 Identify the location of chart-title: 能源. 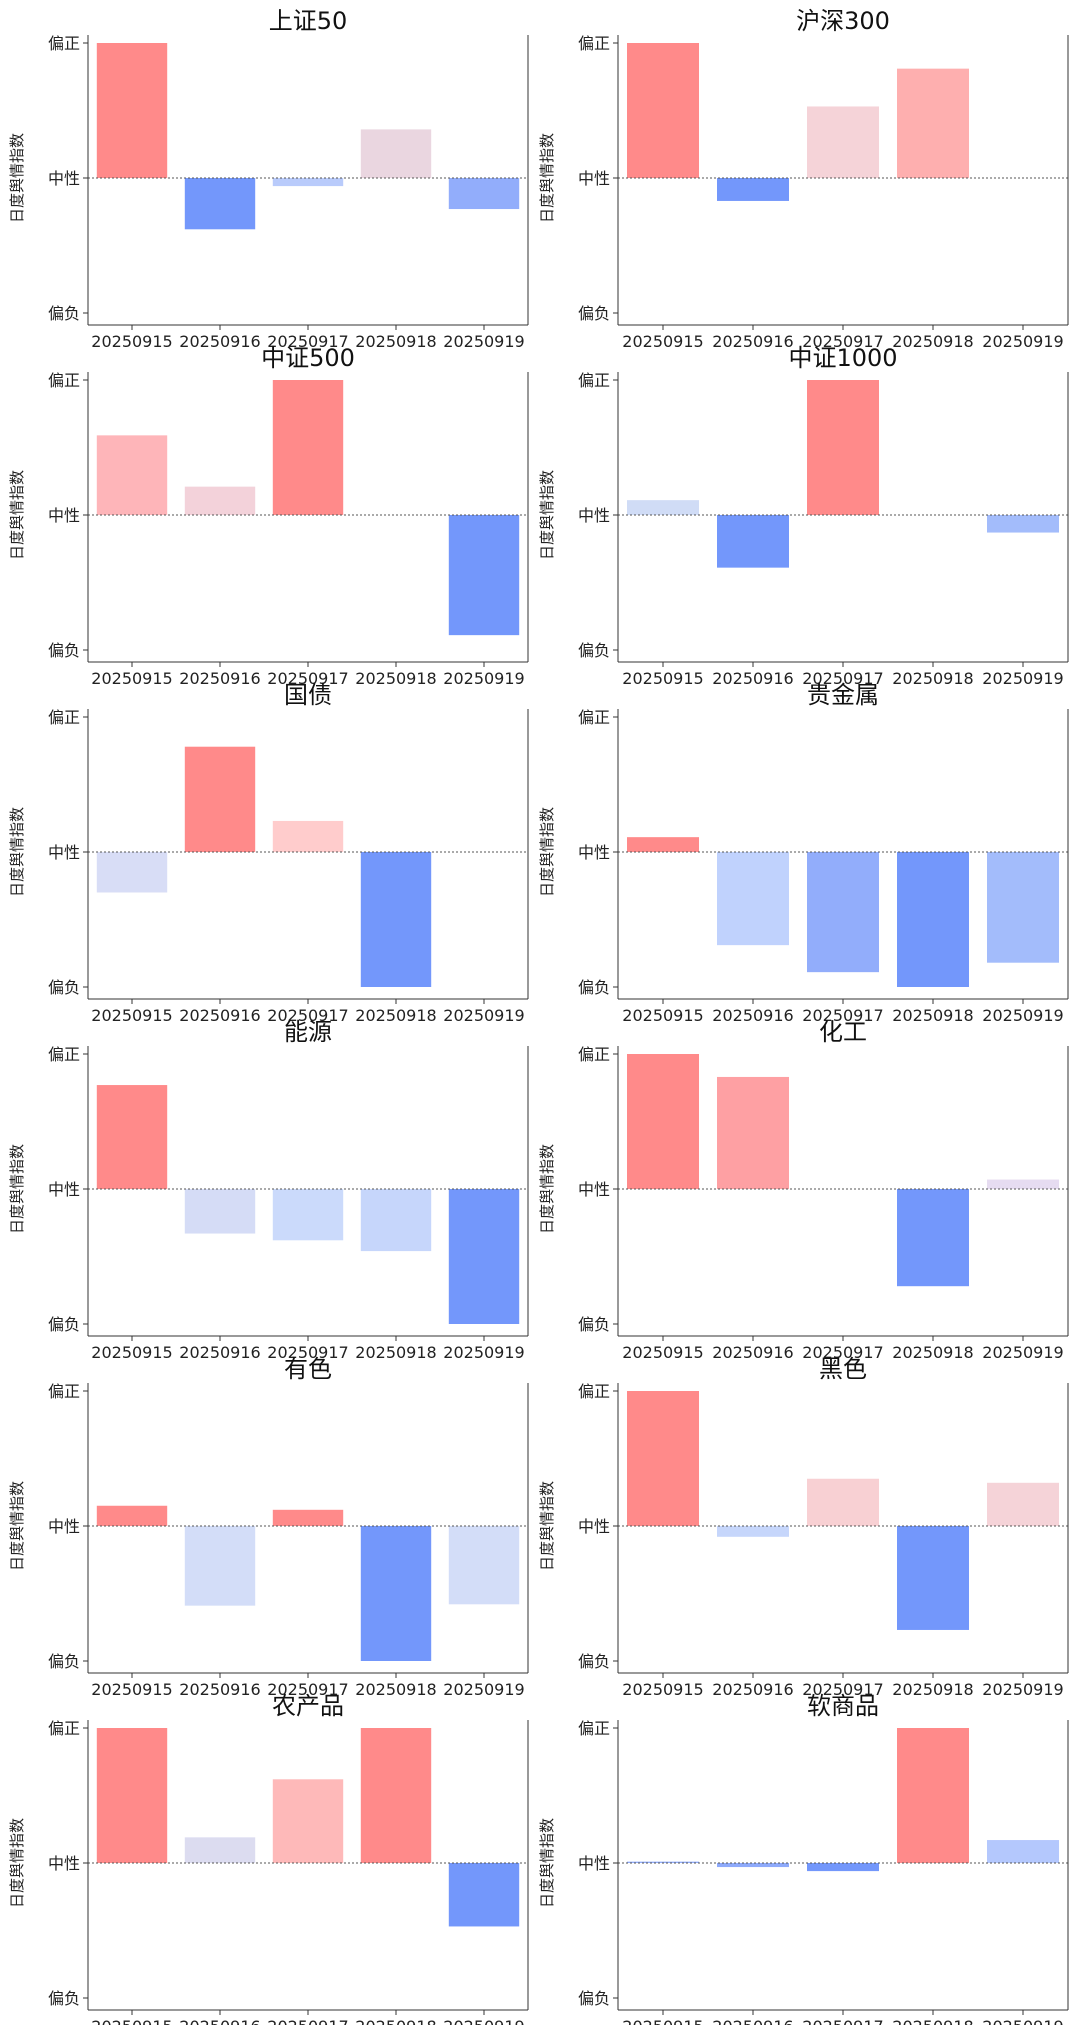
(308, 1032).